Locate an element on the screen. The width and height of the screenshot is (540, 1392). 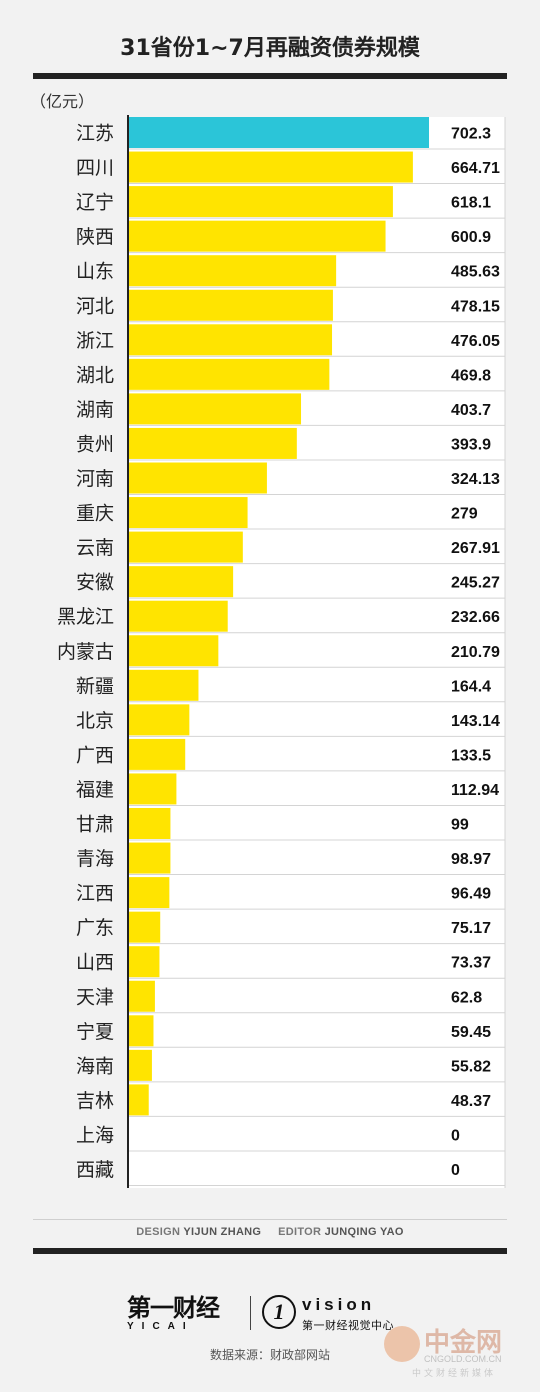
category-label: 新疆 is located at coordinates (95, 686).